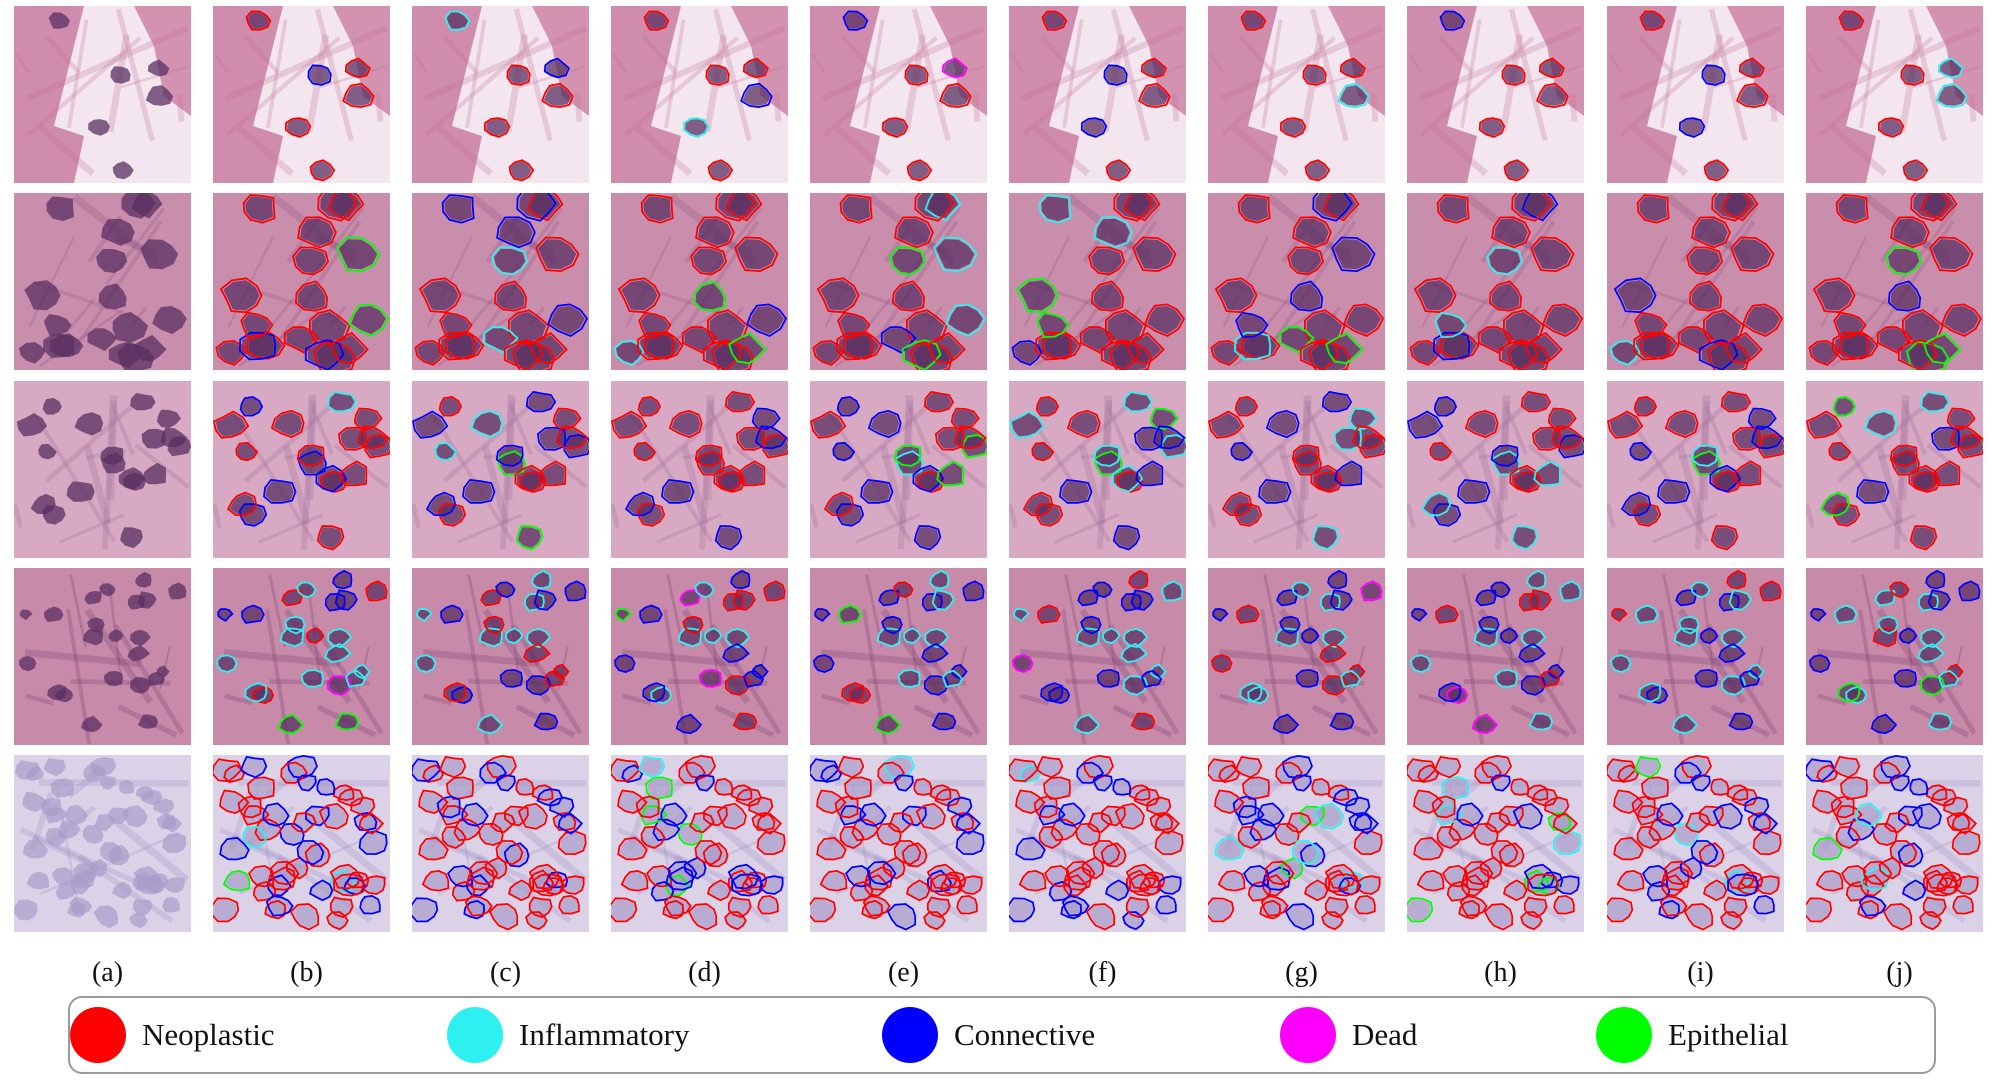 This screenshot has height=1081, width=1997. I want to click on column-label: (e), so click(903, 972).